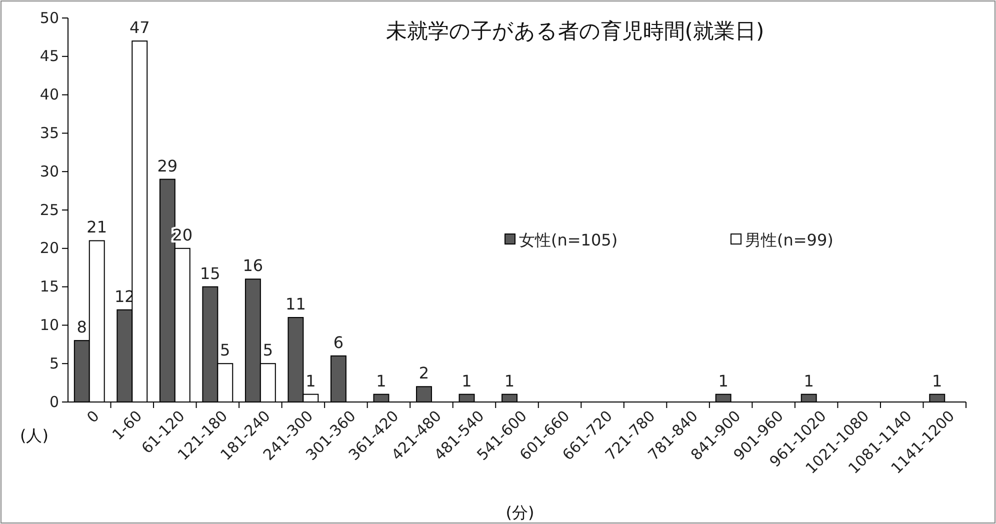 This screenshot has width=996, height=524. What do you see at coordinates (253, 266) in the screenshot?
I see `data-label: 16` at bounding box center [253, 266].